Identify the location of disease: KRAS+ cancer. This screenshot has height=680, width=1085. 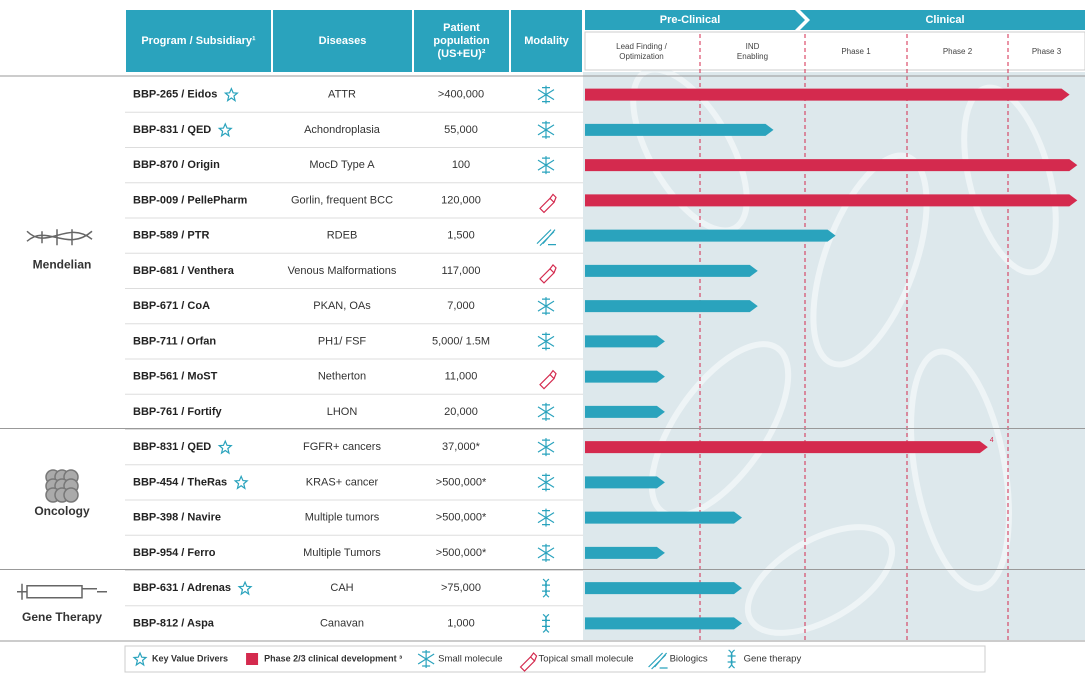
(342, 482).